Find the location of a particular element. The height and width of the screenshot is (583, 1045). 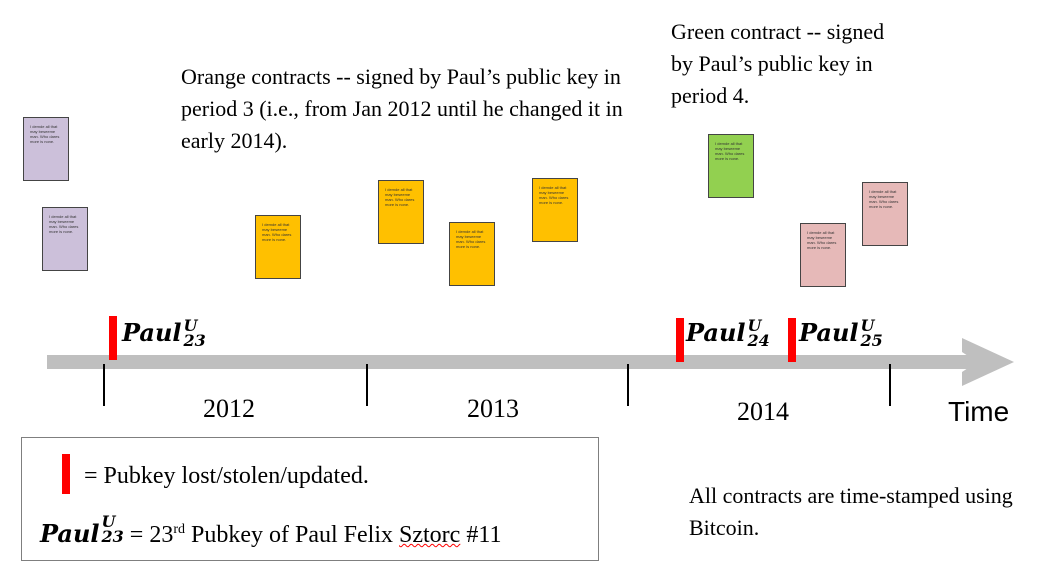

time-axis-label: Time is located at coordinates (979, 411).